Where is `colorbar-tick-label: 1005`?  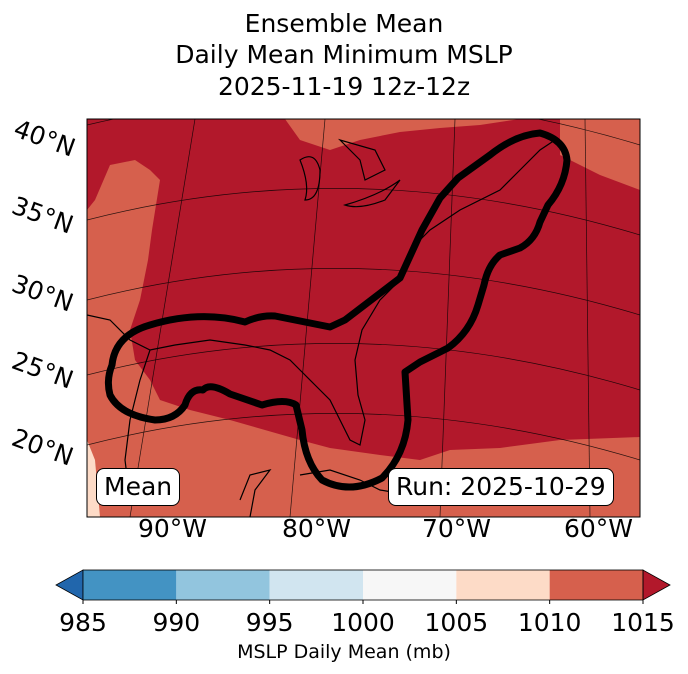
colorbar-tick-label: 1005 is located at coordinates (456, 622).